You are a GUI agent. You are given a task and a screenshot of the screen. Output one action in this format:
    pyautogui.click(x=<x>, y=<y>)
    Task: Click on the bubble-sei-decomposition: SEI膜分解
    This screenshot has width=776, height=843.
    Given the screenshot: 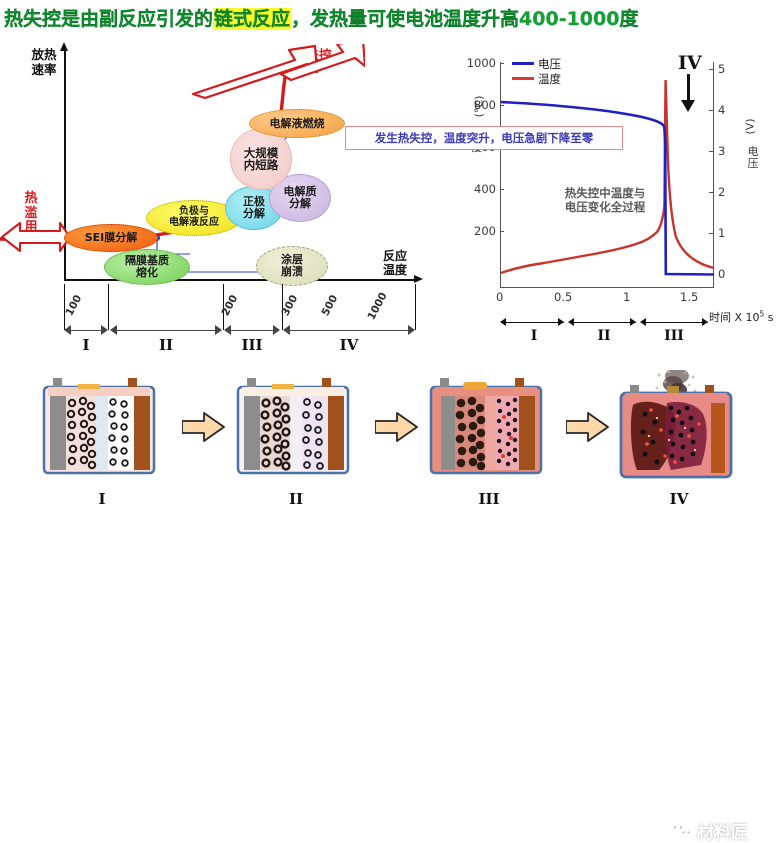 What is the action you would take?
    pyautogui.click(x=111, y=238)
    